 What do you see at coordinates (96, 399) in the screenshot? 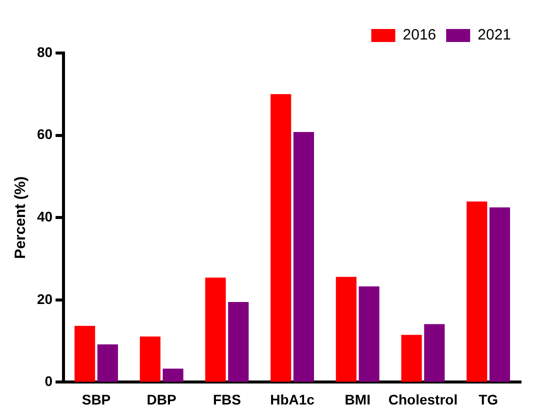
I see `x-tick-label: SBP` at bounding box center [96, 399].